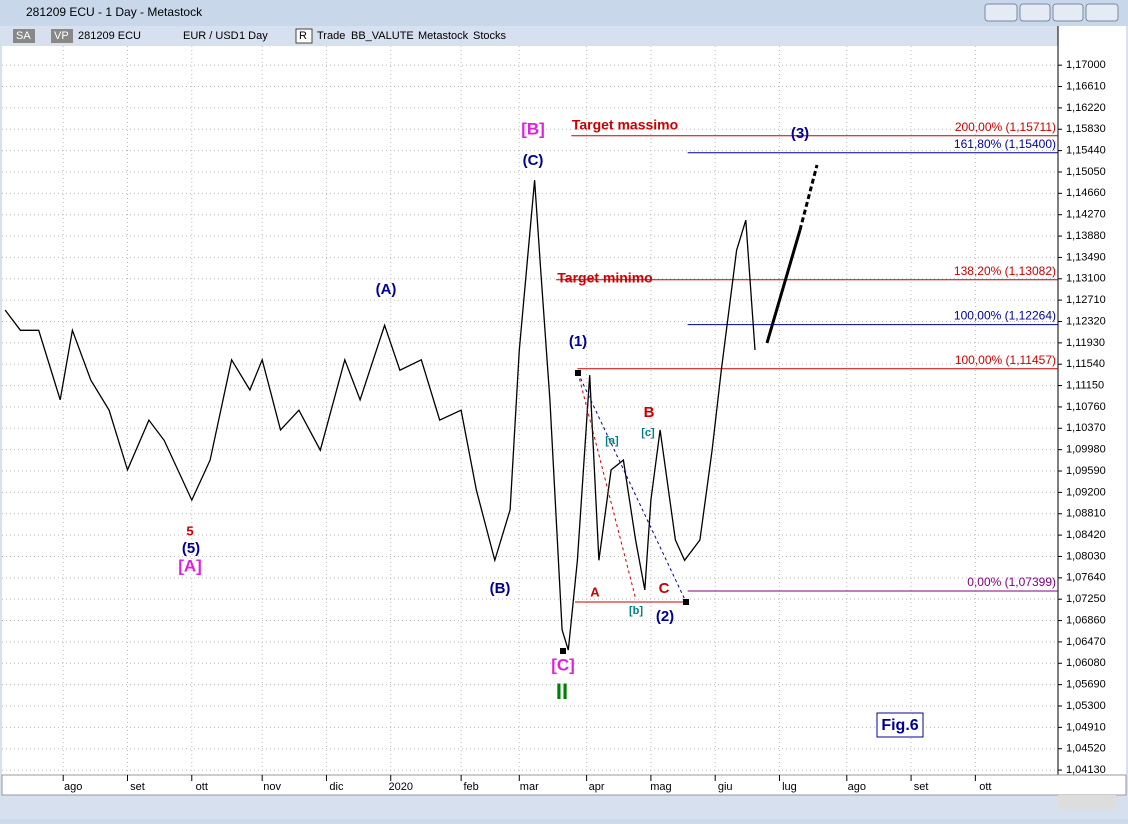 Image resolution: width=1128 pixels, height=824 pixels. Describe the element at coordinates (1005, 271) in the screenshot. I see `fib-label: 138,20% (1,13082)` at that location.